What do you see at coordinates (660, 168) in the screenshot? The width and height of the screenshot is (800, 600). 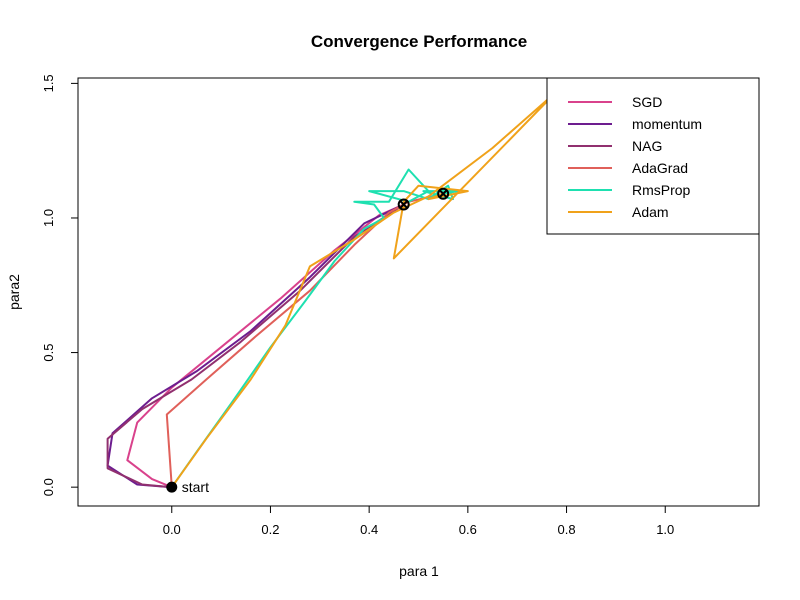 I see `legend-label-adagrad: AdaGrad` at bounding box center [660, 168].